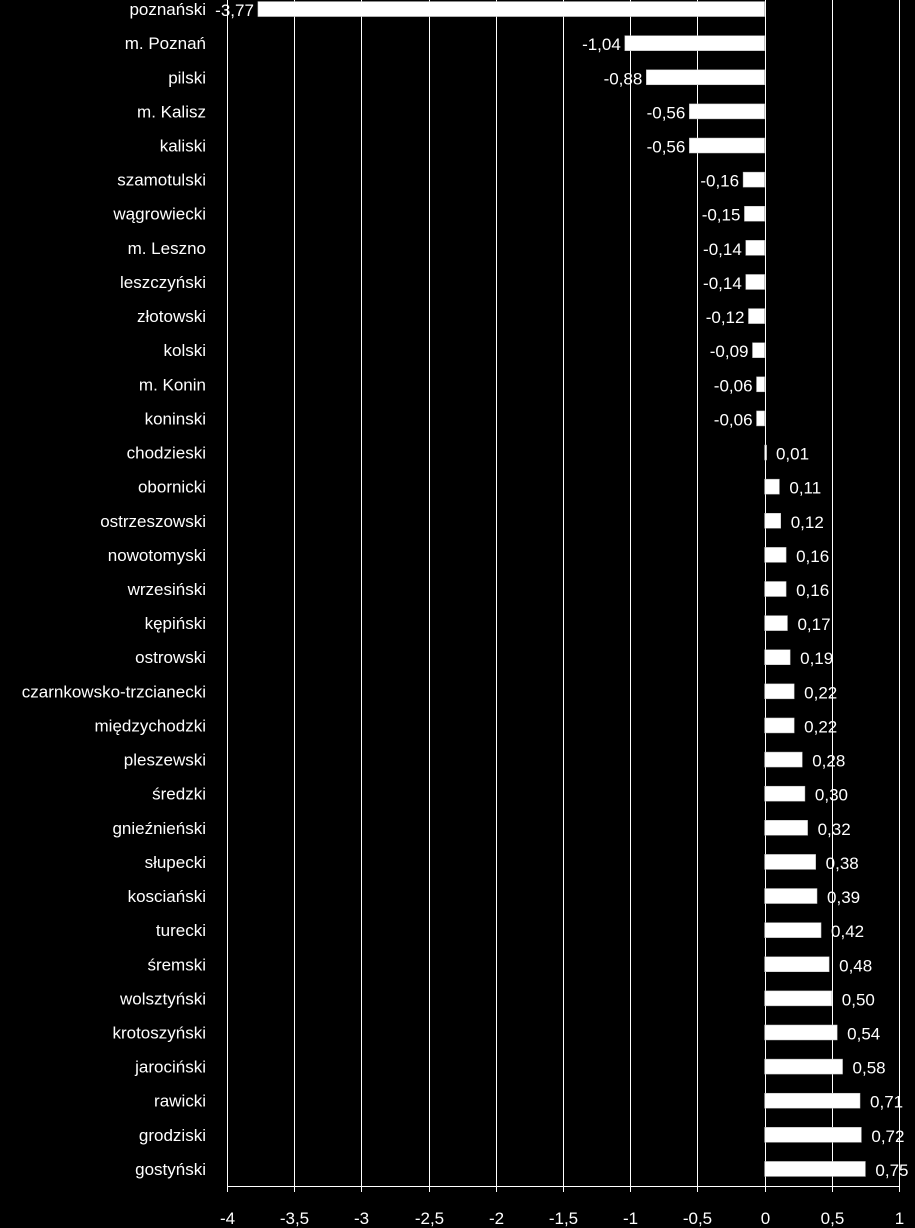 This screenshot has width=915, height=1228. What do you see at coordinates (729, 351) in the screenshot?
I see `data-label: -0,09` at bounding box center [729, 351].